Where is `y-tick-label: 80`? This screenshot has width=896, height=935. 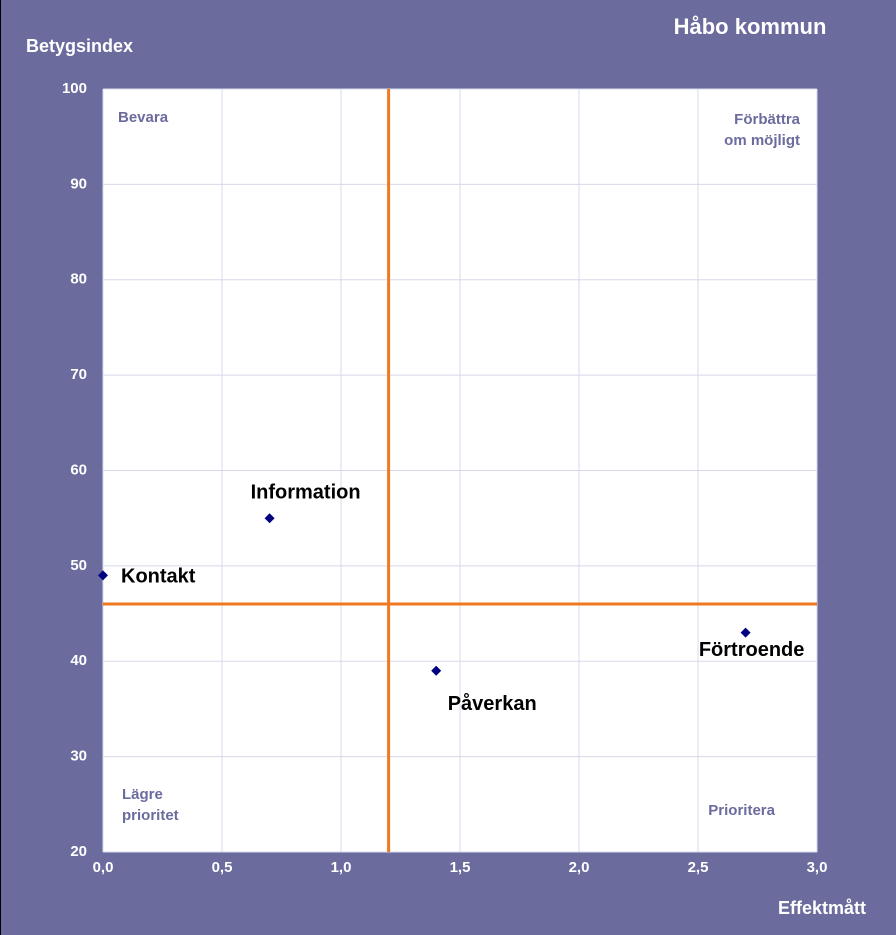
y-tick-label: 80 is located at coordinates (78, 279).